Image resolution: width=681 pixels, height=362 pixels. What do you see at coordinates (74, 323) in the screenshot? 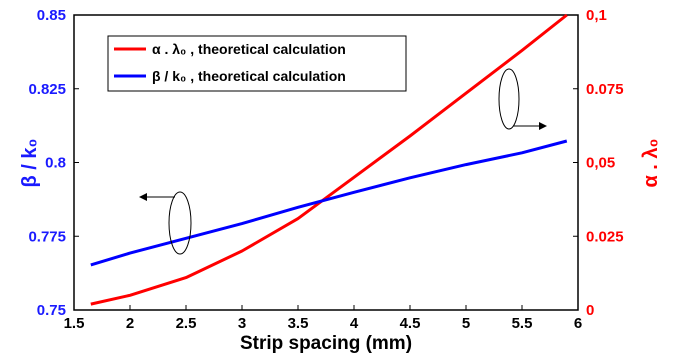
I see `x-tick-label: 1.5` at bounding box center [74, 323].